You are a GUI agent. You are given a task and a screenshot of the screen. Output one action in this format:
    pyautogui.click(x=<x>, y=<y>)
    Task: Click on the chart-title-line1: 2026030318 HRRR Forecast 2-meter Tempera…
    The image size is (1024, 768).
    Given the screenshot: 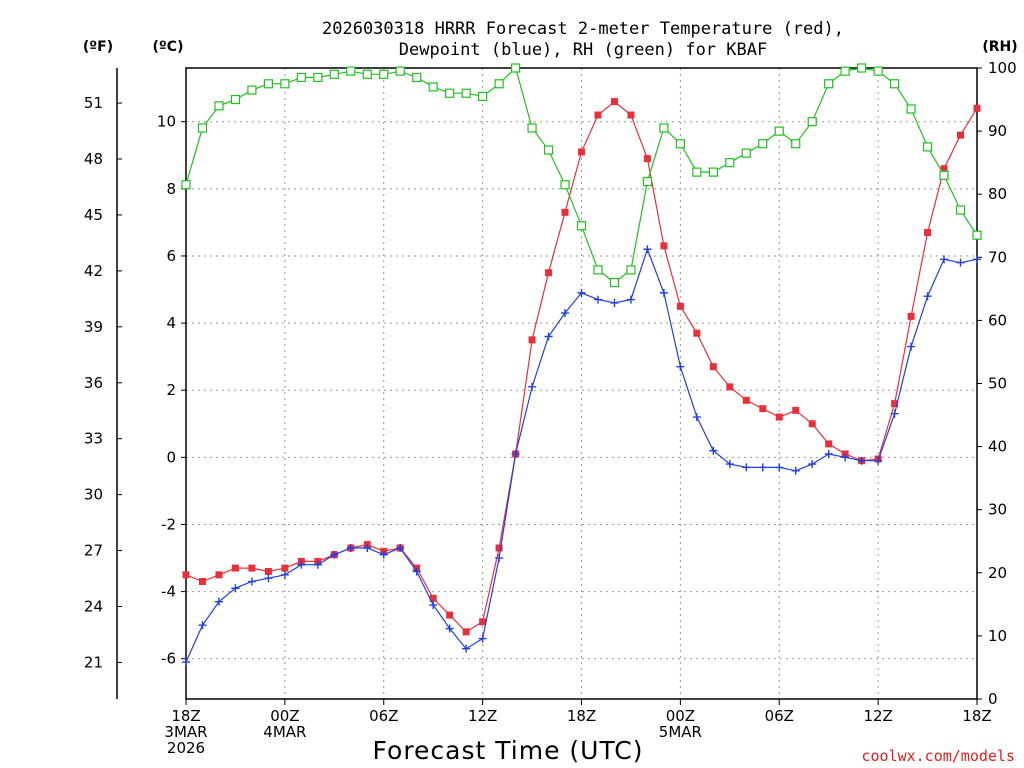 What is the action you would take?
    pyautogui.click(x=583, y=29)
    